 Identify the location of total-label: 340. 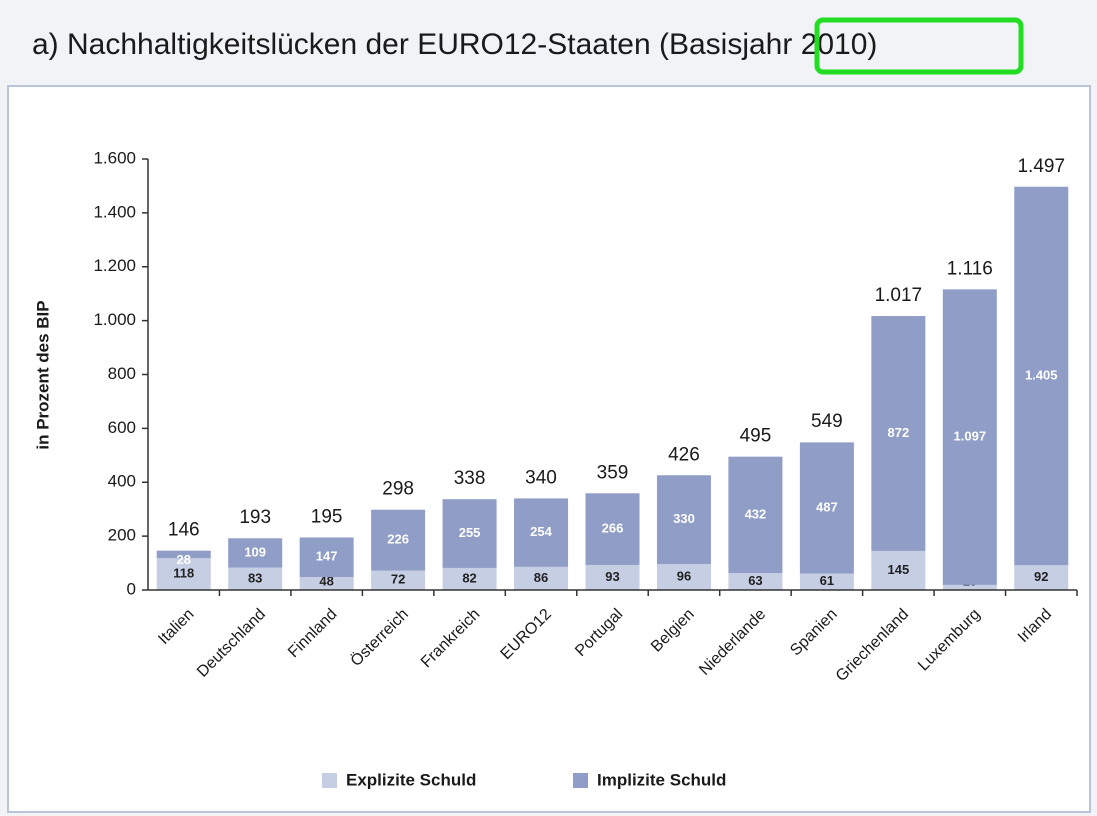
(541, 477).